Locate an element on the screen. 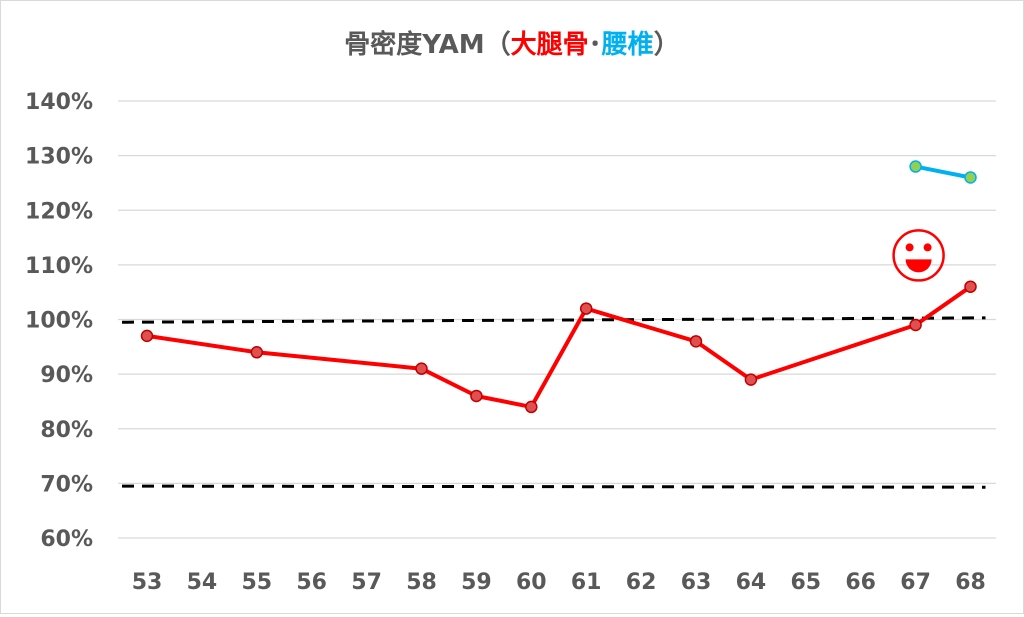 Image resolution: width=1024 pixels, height=617 pixels. x-tick-label: 62 is located at coordinates (641, 582).